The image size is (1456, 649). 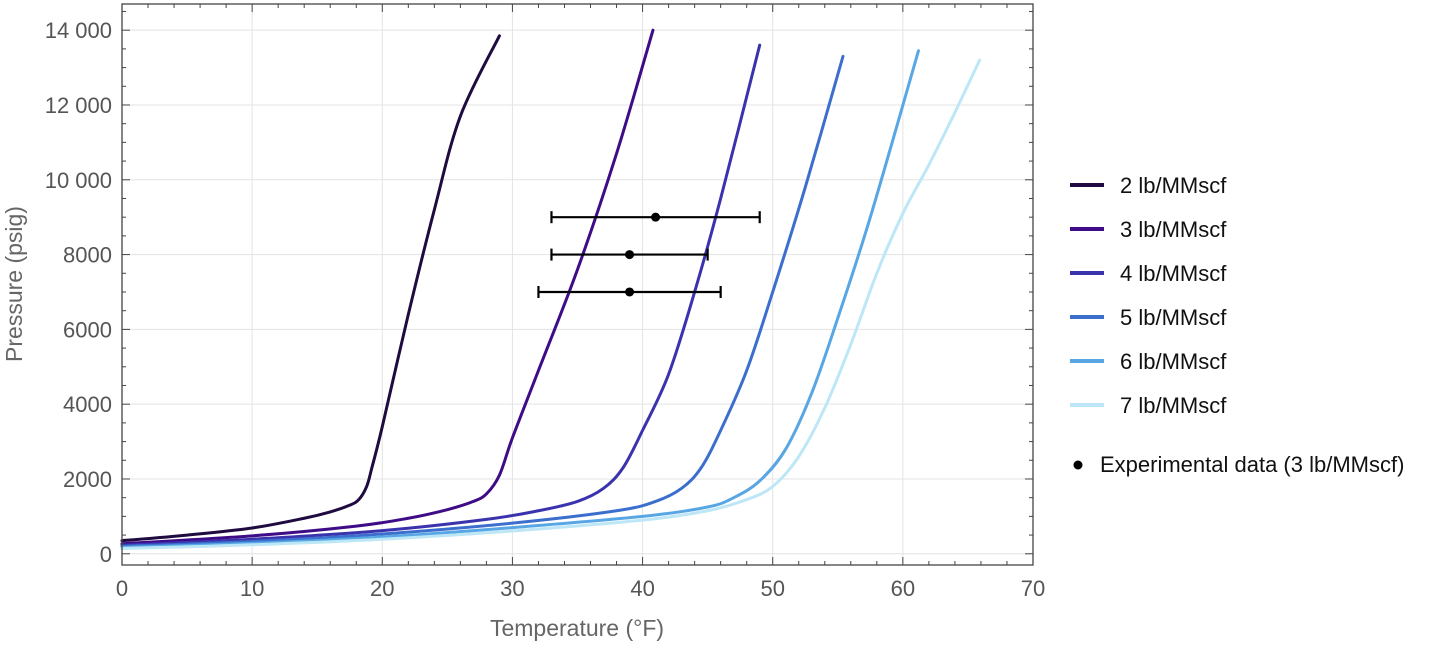 What do you see at coordinates (1173, 185) in the screenshot?
I see `legend-label: 2 lb/MMscf` at bounding box center [1173, 185].